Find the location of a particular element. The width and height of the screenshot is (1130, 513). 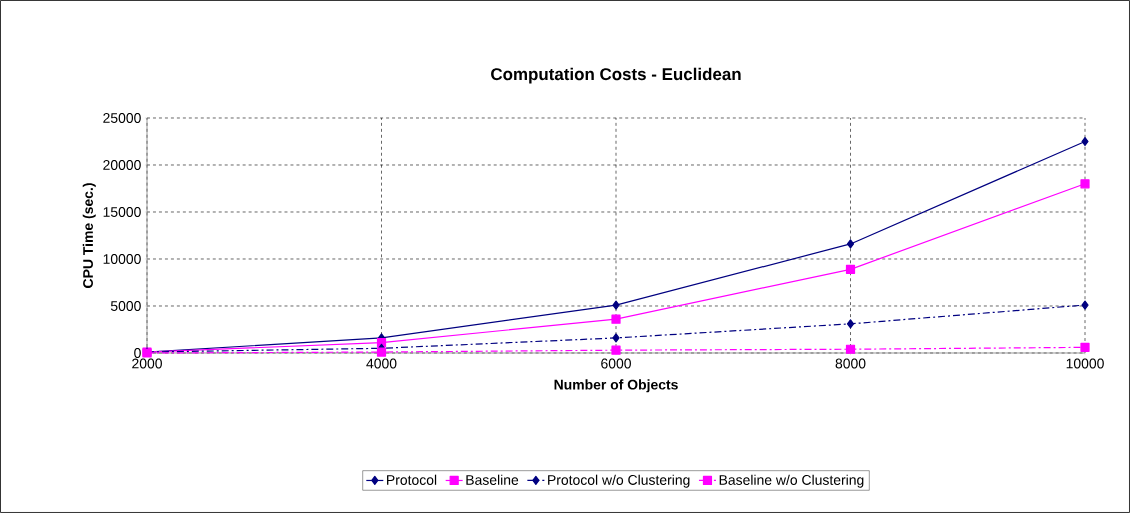

y-tick-label: 15000 is located at coordinates (122, 212).